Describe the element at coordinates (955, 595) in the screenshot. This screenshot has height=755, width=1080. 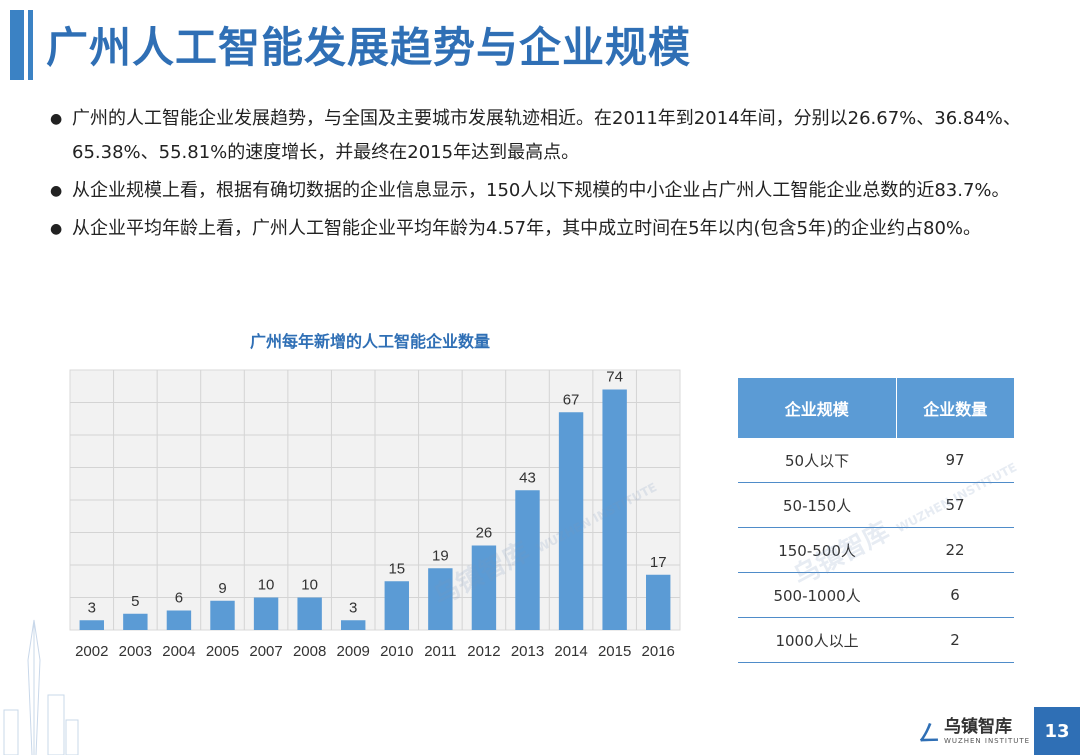
I see `table-cell-count: 6` at that location.